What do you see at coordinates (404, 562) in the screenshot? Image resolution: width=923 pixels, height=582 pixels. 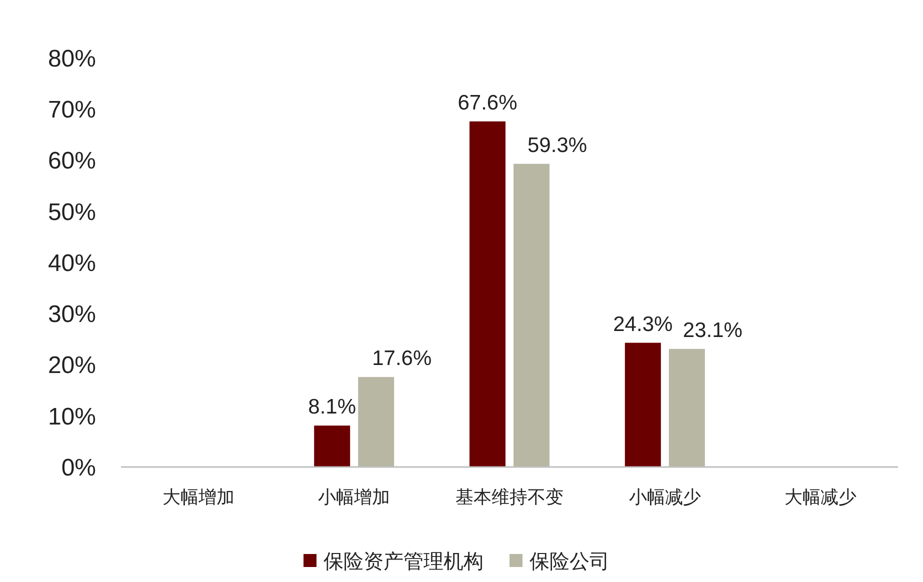 I see `legend-label: 保险资产管理机构` at bounding box center [404, 562].